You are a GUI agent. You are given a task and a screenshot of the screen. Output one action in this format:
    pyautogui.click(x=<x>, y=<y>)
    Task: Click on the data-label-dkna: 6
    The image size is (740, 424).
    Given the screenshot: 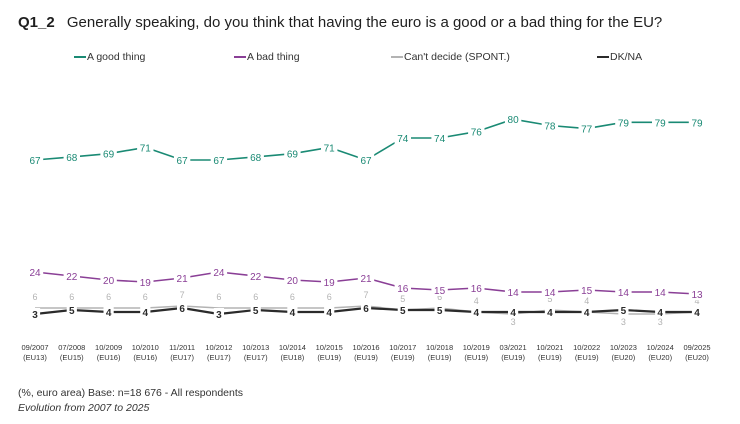 What is the action you would take?
    pyautogui.click(x=366, y=309)
    